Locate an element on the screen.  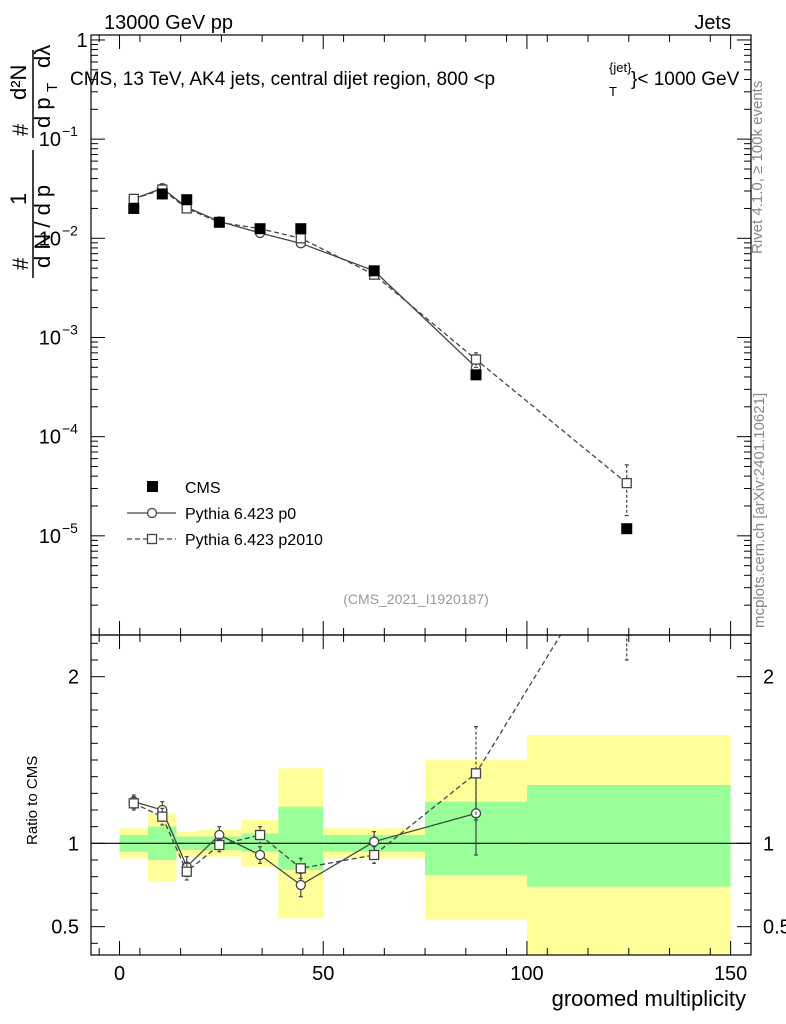
analysis-tag: (CMS_2021_I1920187) is located at coordinates (416, 599).